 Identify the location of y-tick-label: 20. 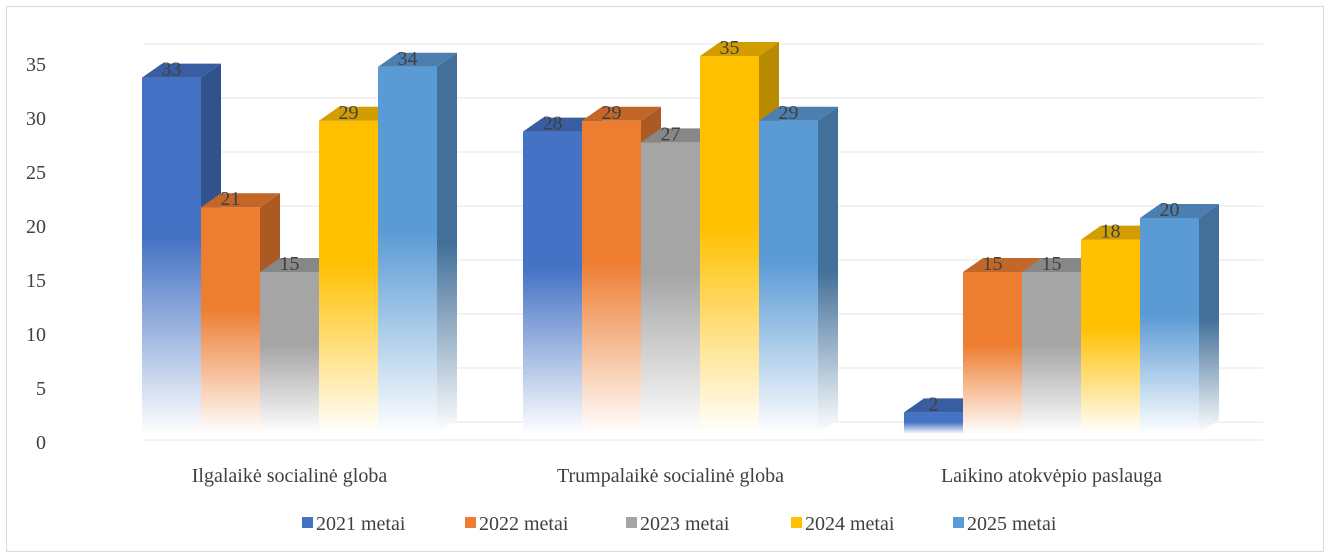
(36, 227).